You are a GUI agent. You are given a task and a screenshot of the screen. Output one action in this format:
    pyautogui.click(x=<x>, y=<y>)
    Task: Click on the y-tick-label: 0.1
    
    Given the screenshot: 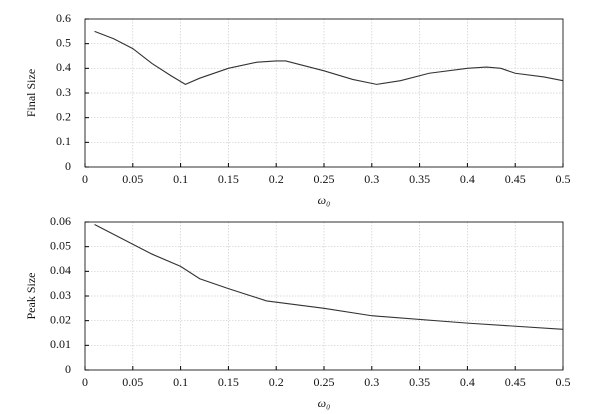 What is the action you would take?
    pyautogui.click(x=63, y=141)
    